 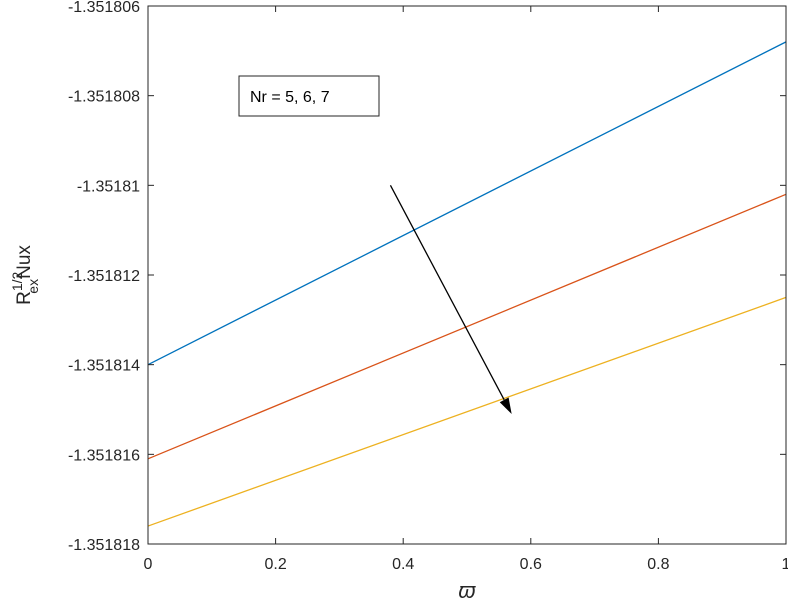 I want to click on y-axis-label-base: R, so click(x=24, y=298).